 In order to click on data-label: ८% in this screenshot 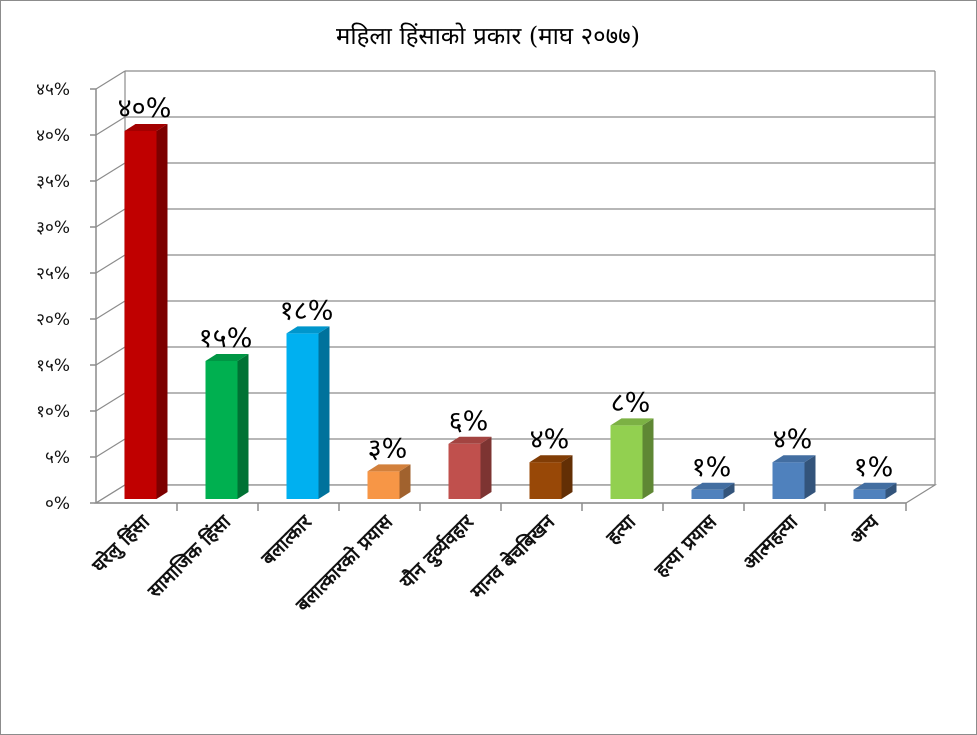, I will do `click(631, 402)`.